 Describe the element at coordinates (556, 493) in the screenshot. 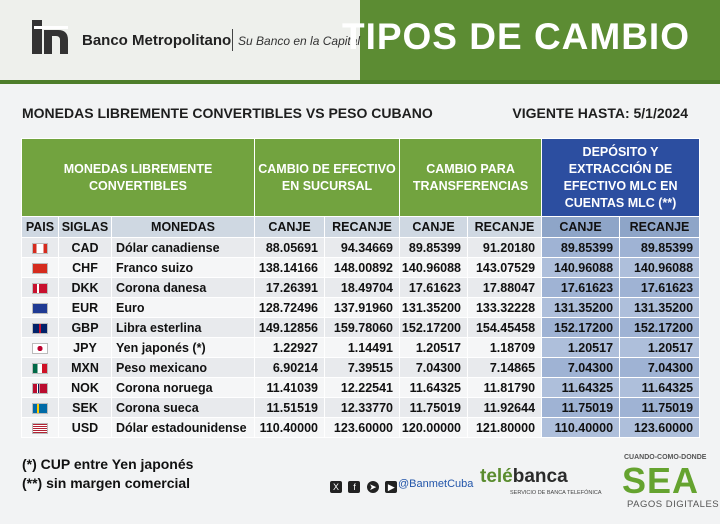

I see `telebanca-subtitle: SERVICIO DE BANCA TELEFÓNICA` at that location.